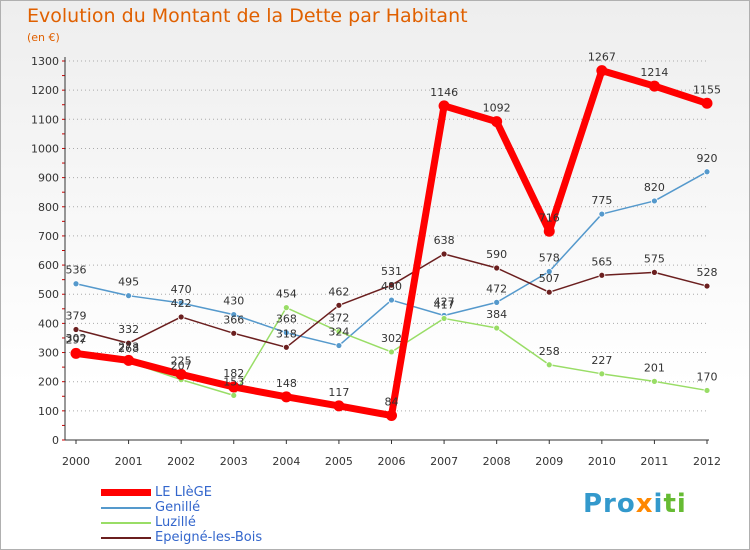 Image resolution: width=750 pixels, height=550 pixels. What do you see at coordinates (549, 217) in the screenshot?
I see `data-label: 716` at bounding box center [549, 217].